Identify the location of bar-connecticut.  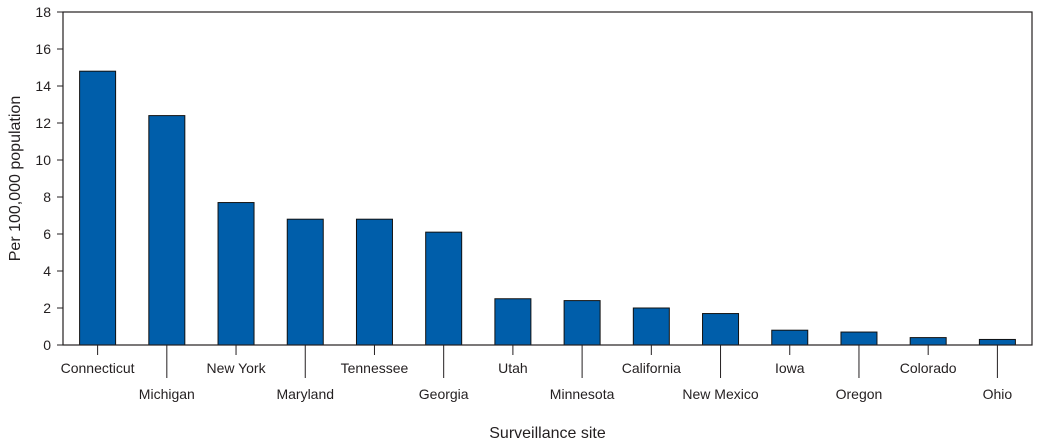
(98, 208).